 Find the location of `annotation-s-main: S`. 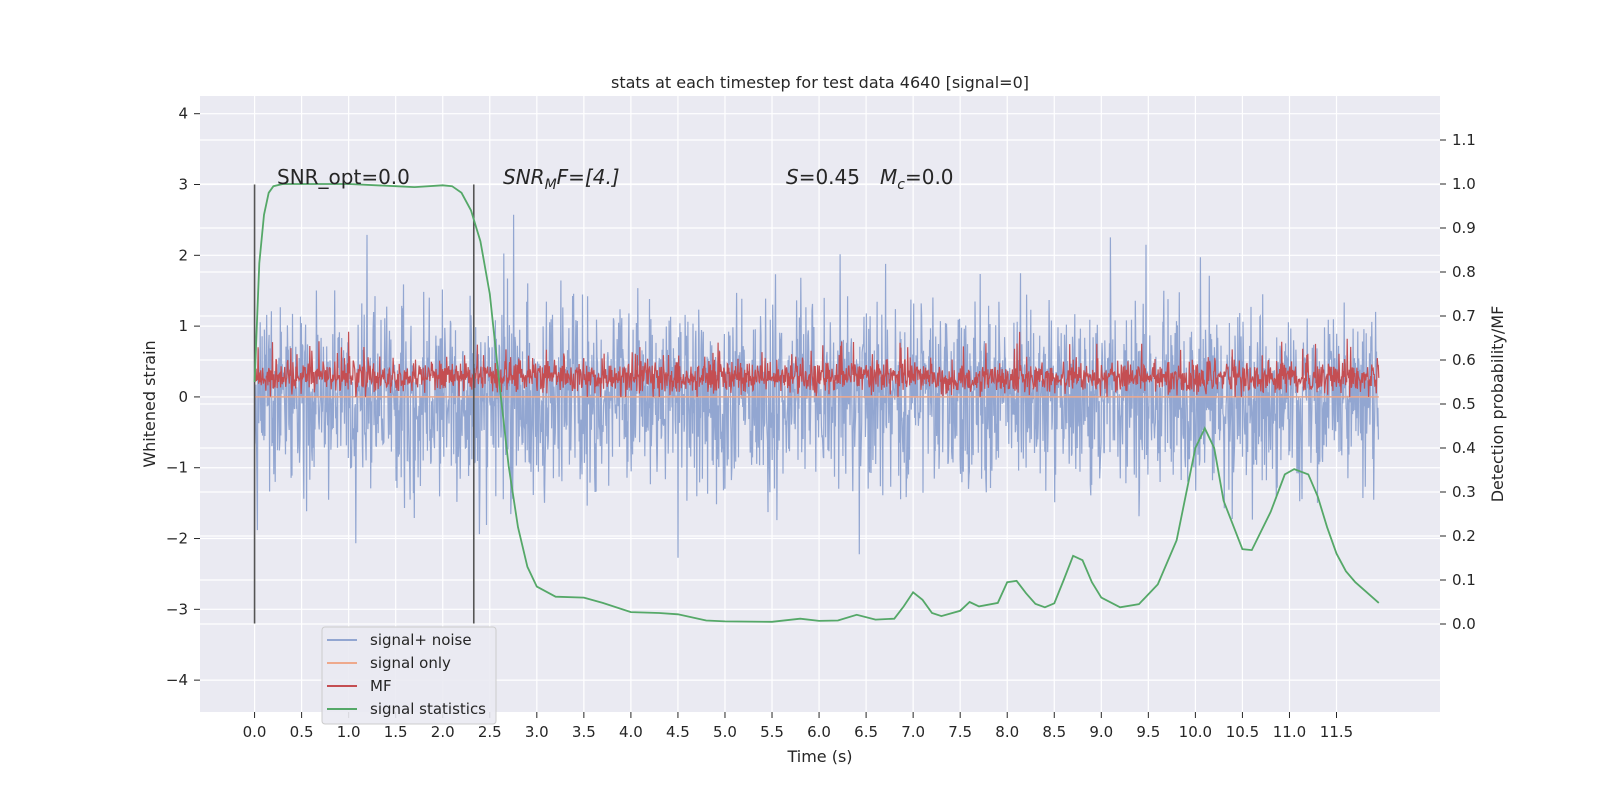

annotation-s-main: S is located at coordinates (792, 177).